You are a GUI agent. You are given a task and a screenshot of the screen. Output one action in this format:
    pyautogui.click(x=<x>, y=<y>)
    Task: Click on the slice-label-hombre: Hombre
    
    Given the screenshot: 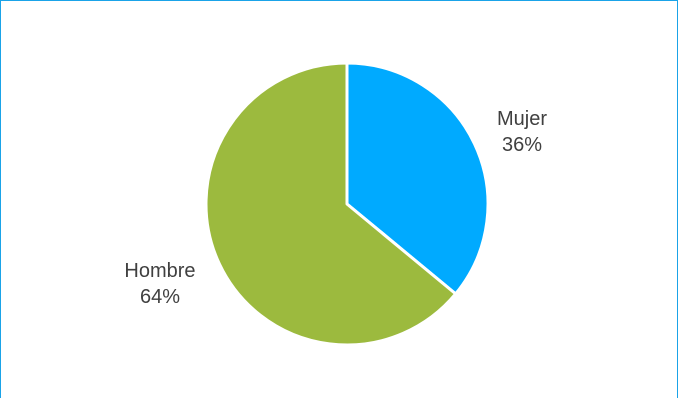 What is the action you would take?
    pyautogui.click(x=159, y=271)
    